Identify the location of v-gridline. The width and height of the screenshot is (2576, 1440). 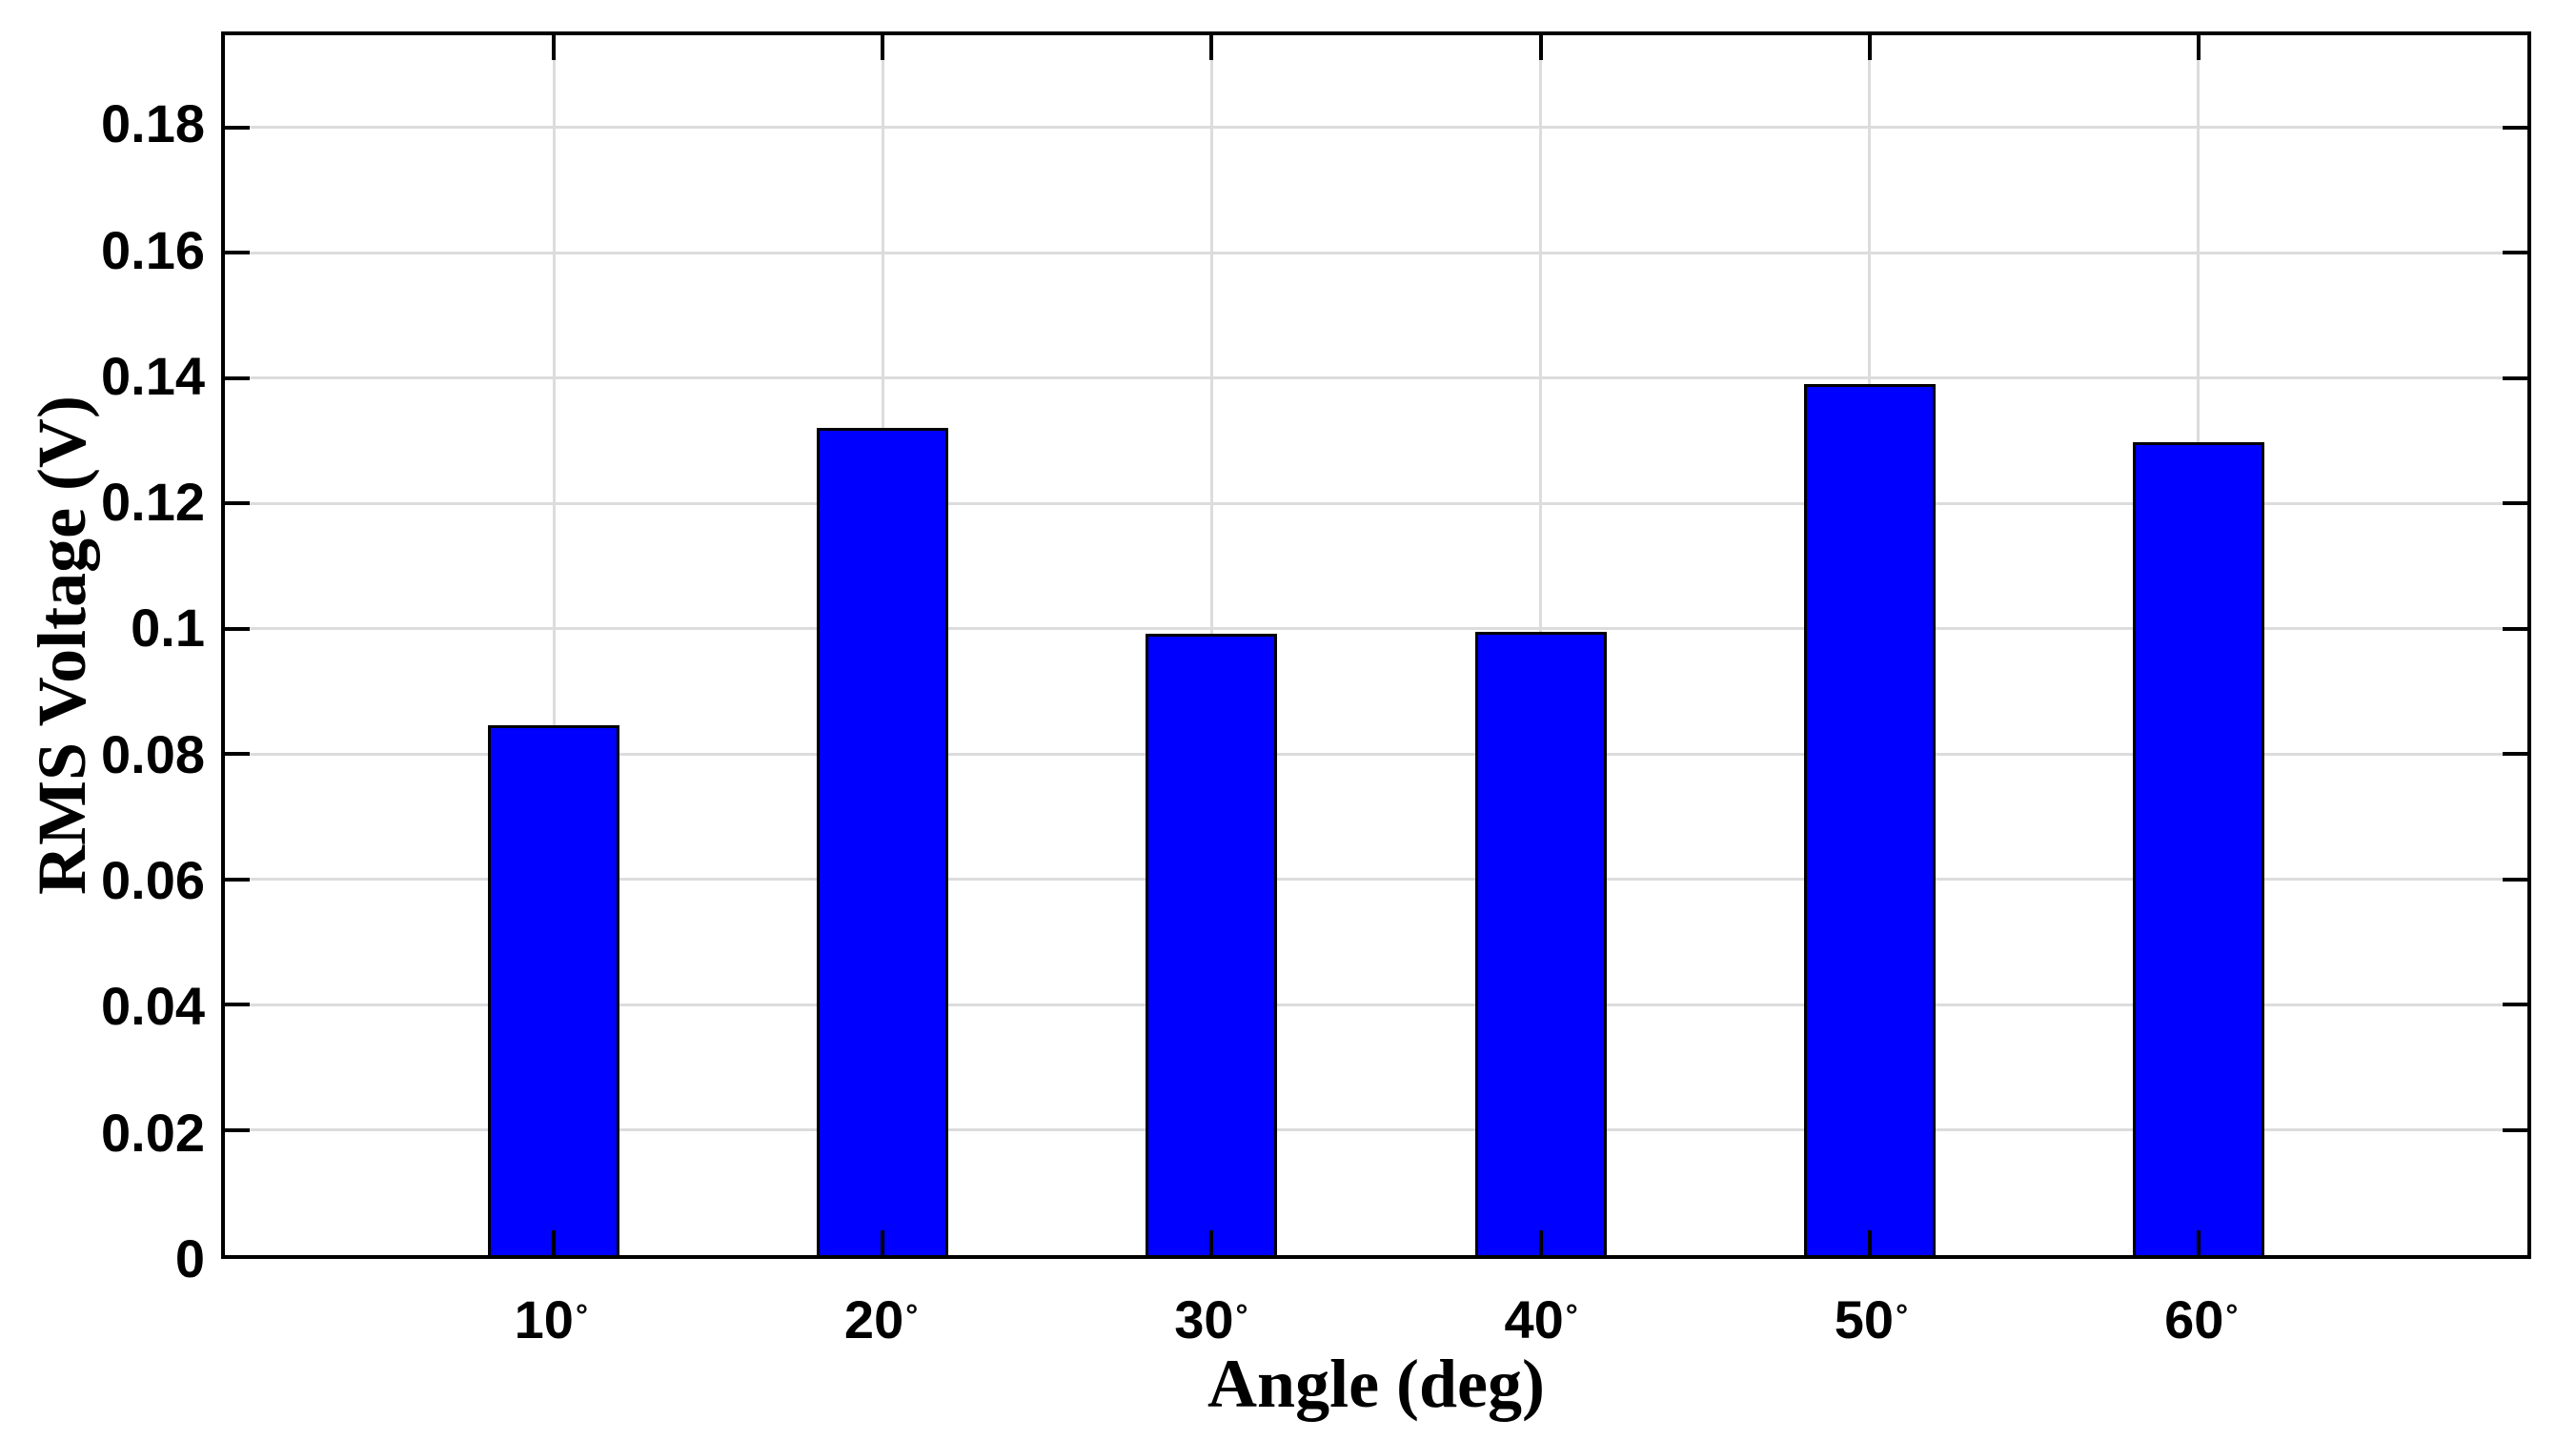
(554, 645).